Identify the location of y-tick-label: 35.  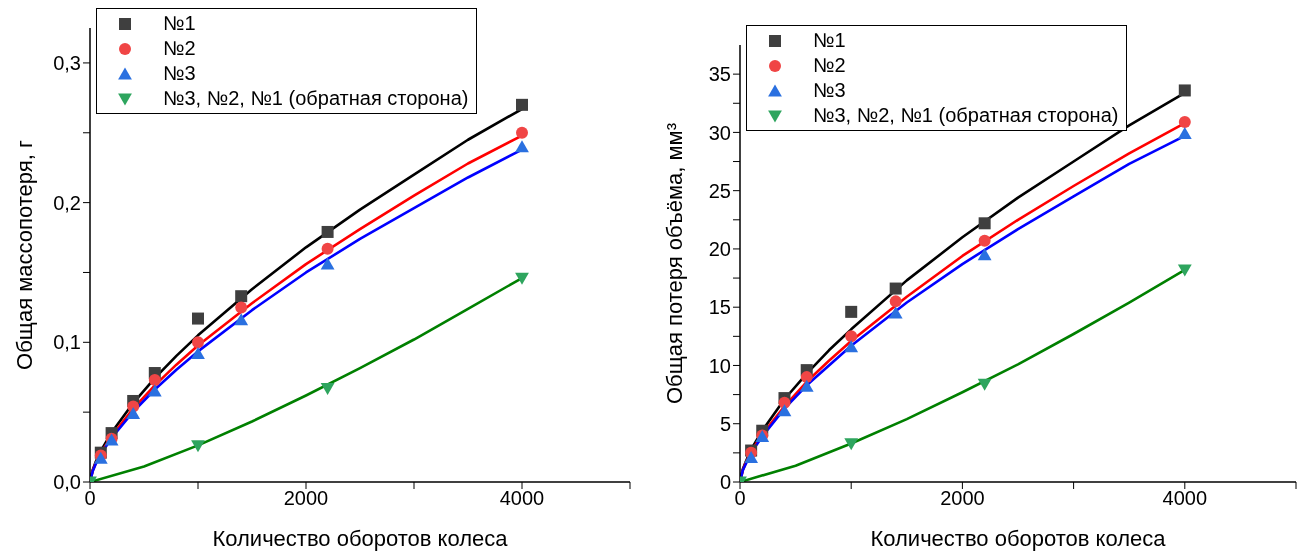
(719, 74).